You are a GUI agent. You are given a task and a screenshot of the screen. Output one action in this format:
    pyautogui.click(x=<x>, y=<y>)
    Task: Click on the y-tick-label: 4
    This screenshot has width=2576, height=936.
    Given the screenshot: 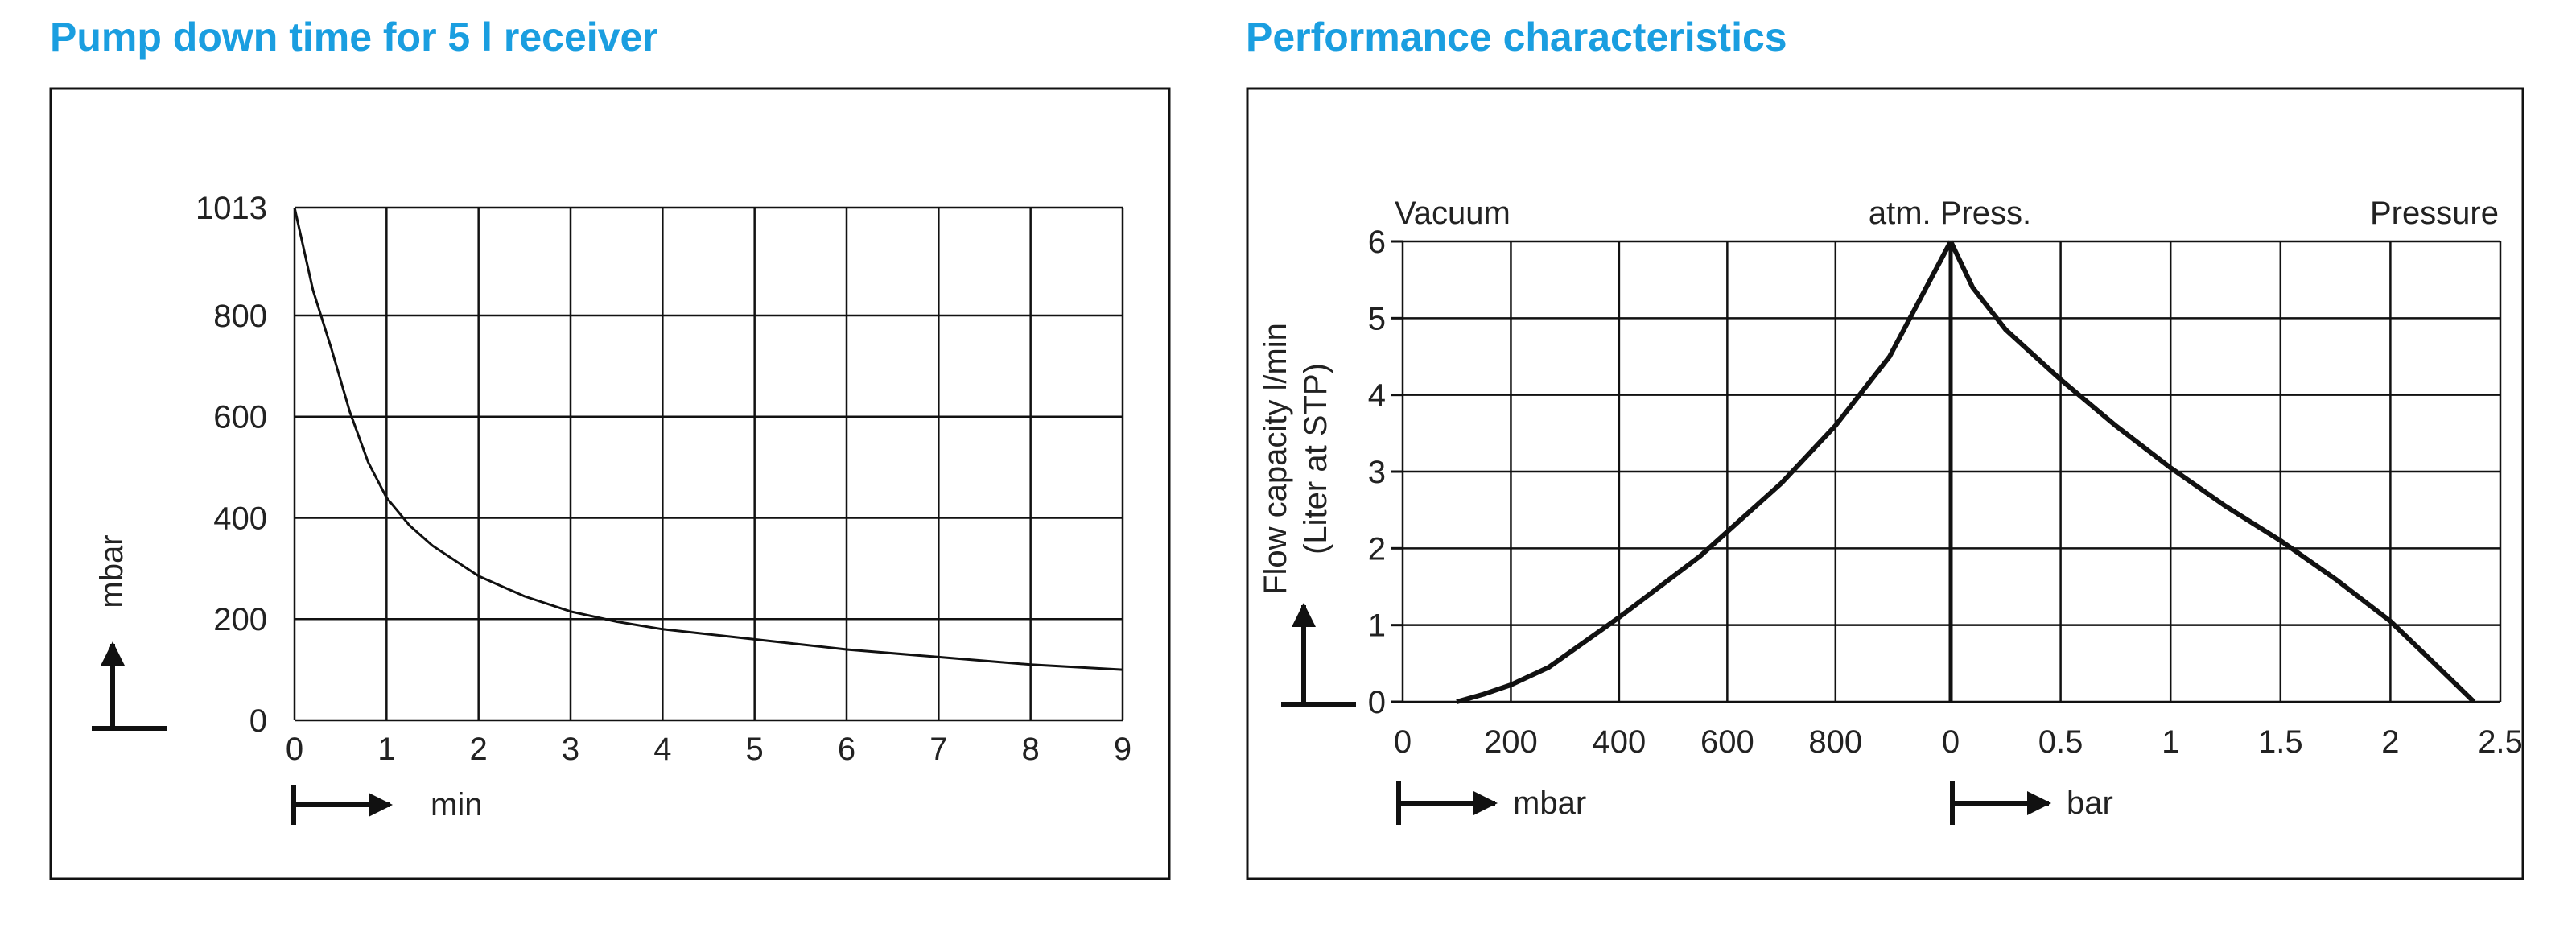 What is the action you would take?
    pyautogui.click(x=1377, y=396)
    